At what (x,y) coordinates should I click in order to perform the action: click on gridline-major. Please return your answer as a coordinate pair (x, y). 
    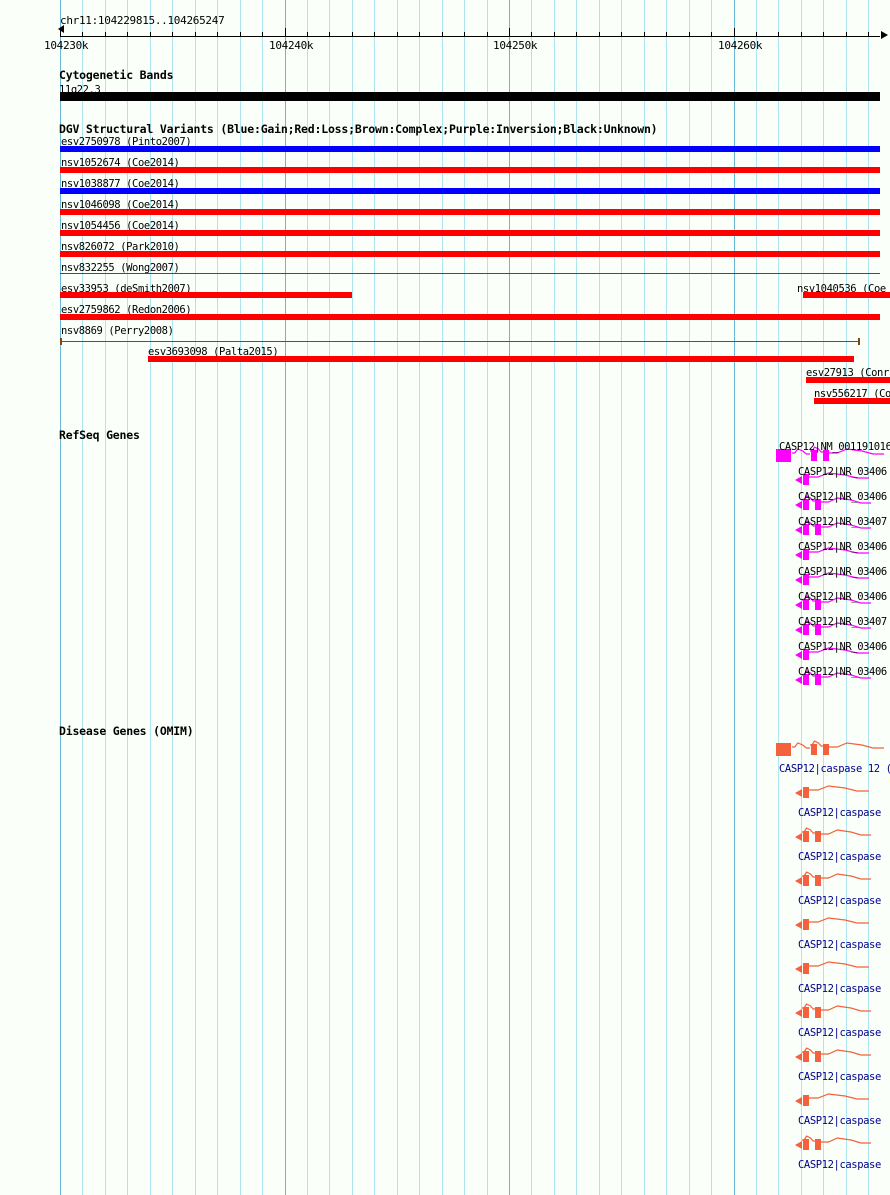
    Looking at the image, I should click on (60, 597).